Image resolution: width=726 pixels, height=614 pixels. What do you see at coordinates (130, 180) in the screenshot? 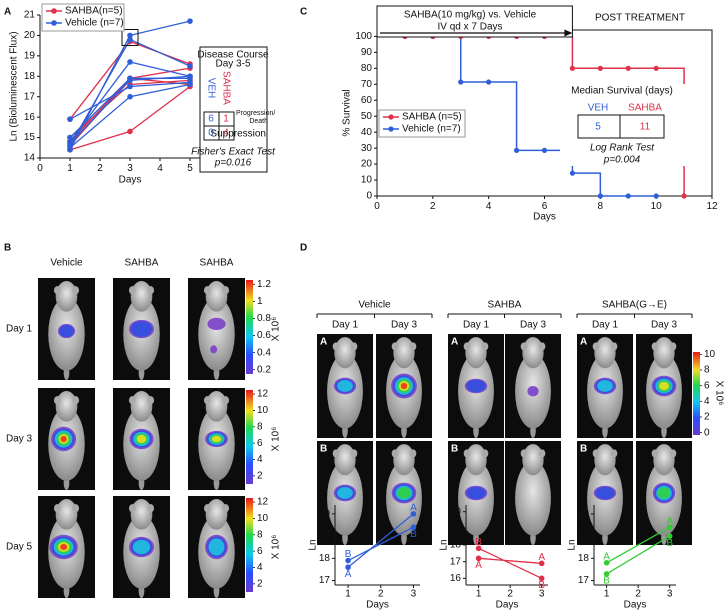
I see `x-axis-label: Days` at bounding box center [130, 180].